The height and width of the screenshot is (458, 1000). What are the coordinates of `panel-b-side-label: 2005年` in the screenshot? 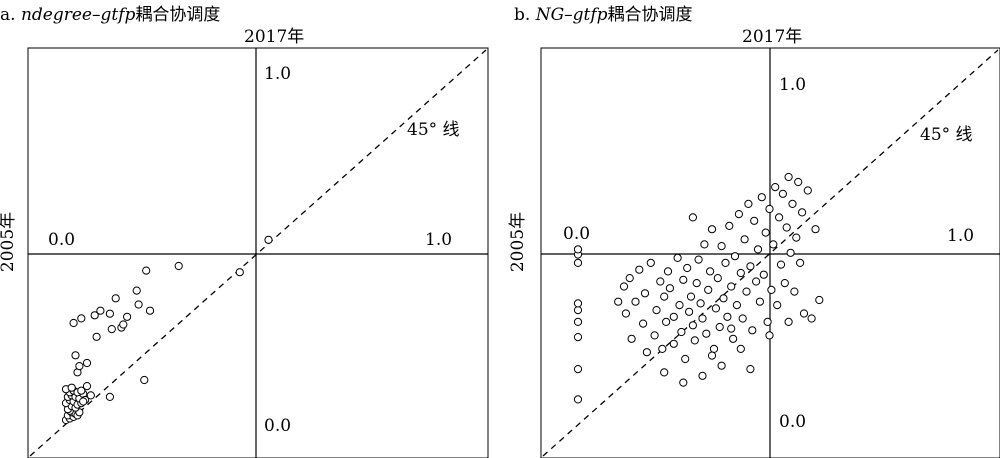 It's located at (518, 242).